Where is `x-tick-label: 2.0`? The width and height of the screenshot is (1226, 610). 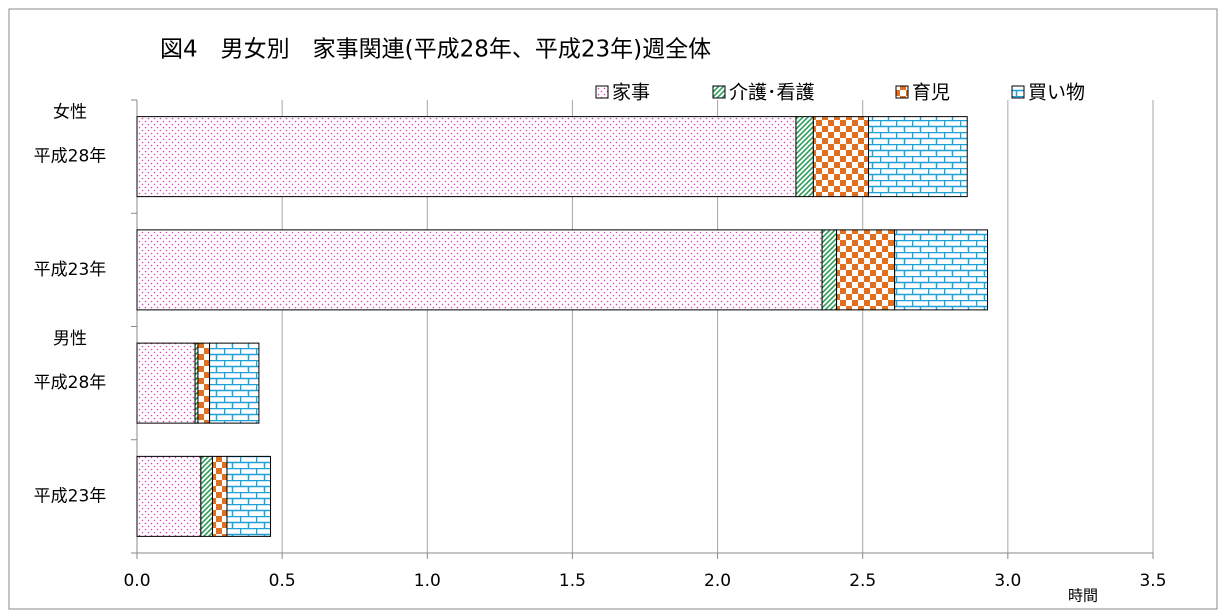 x-tick-label: 2.0 is located at coordinates (717, 581).